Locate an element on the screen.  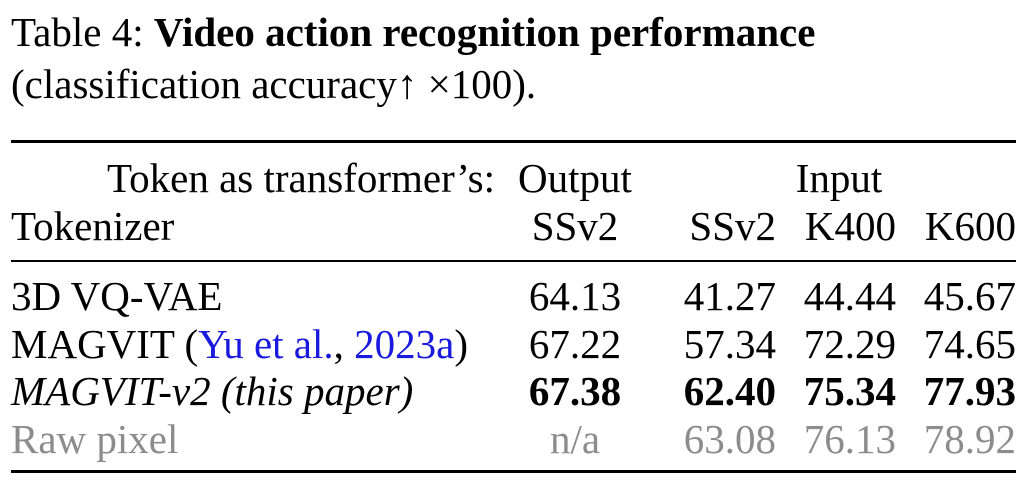
header-token-label: Token as transformer’s: is located at coordinates (300, 178).